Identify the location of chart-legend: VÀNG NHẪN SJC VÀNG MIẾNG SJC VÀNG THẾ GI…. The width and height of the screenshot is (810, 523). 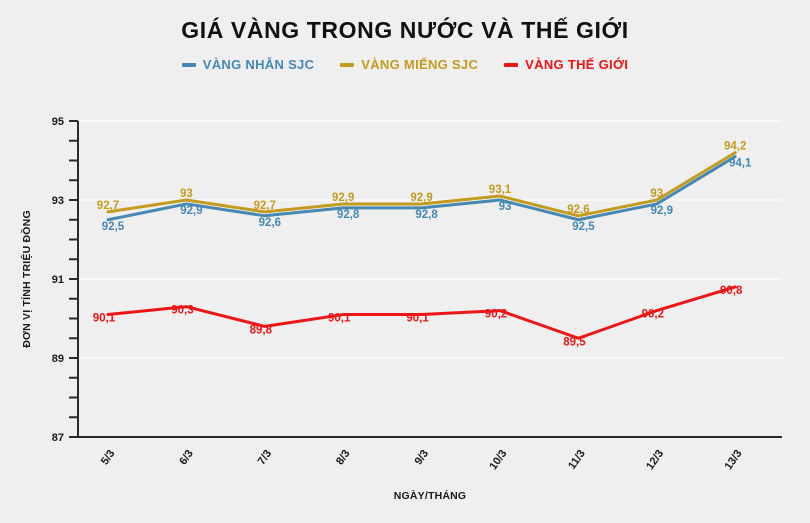
(405, 64).